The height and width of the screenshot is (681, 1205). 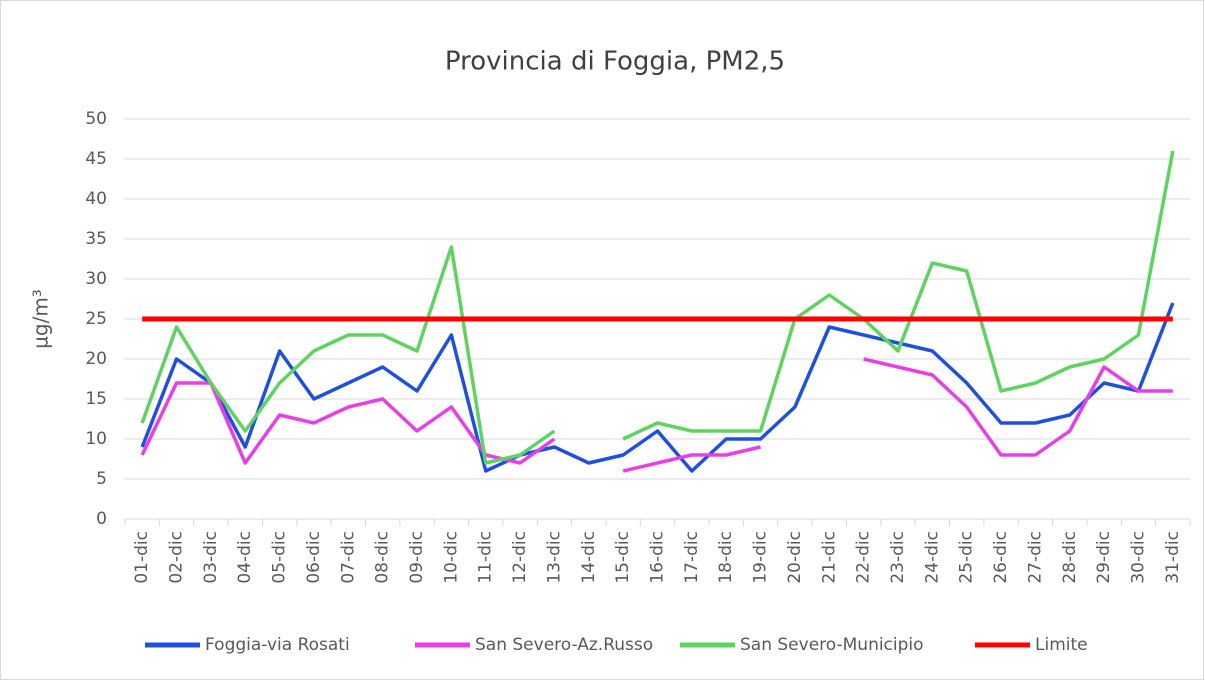 What do you see at coordinates (486, 557) in the screenshot?
I see `x-tick-label: 11-dic` at bounding box center [486, 557].